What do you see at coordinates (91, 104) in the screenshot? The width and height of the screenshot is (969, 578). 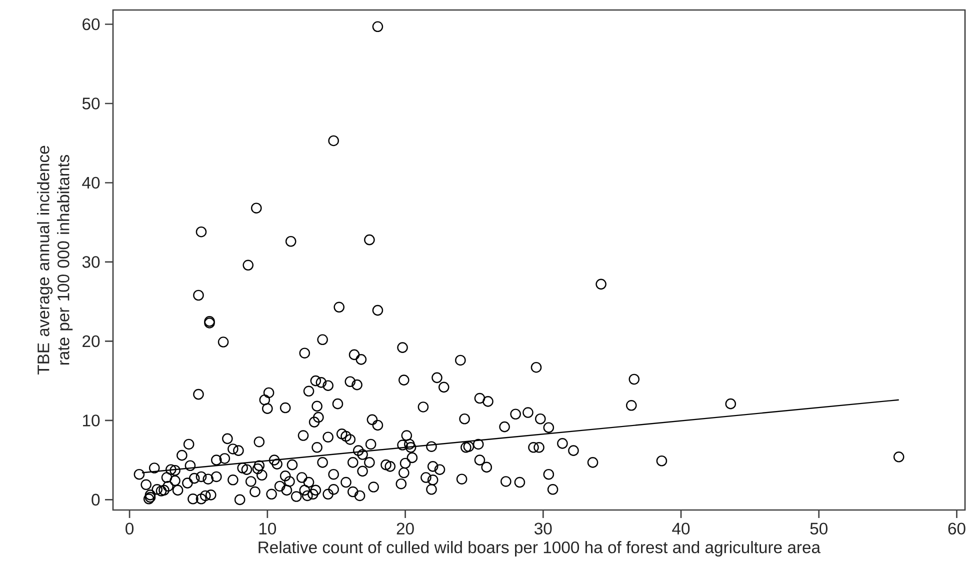 I see `y-tick-label: 50` at bounding box center [91, 104].